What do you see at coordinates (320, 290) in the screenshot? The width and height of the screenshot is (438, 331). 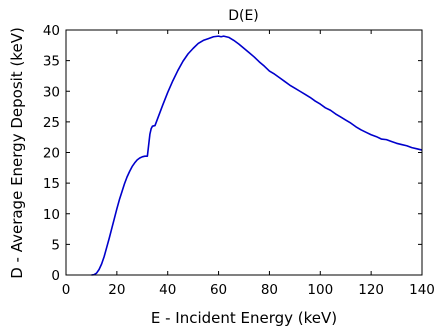 I see `x-tick-label: 100` at bounding box center [320, 290].